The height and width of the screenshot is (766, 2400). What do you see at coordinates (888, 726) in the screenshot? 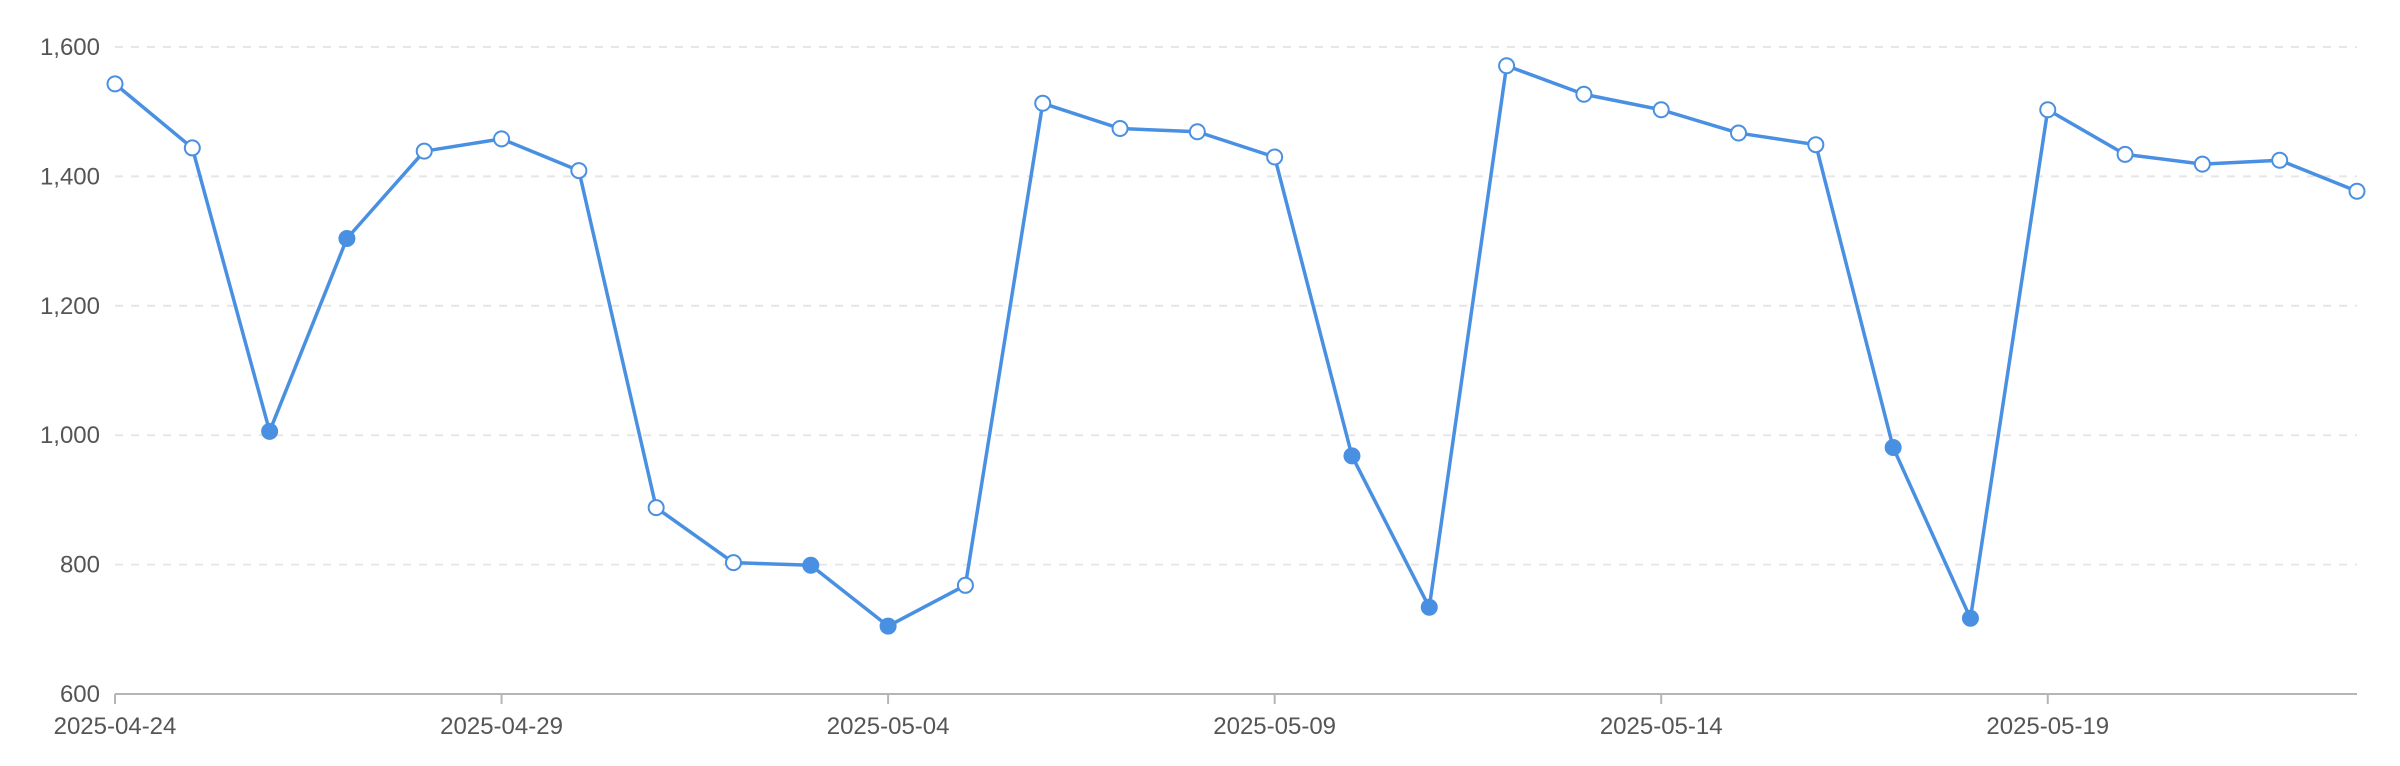
I see `x-tick-label: 2025-05-04` at bounding box center [888, 726].